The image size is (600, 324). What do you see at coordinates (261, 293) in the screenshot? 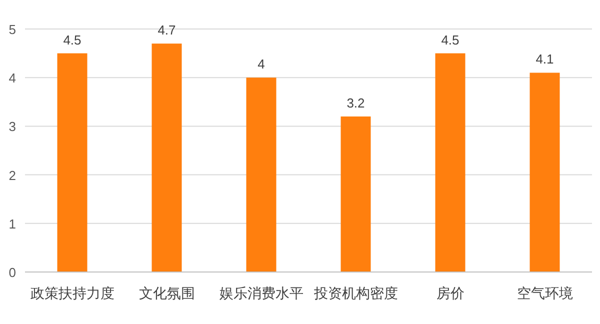
I see `x-tick-label: 娱乐消费水平` at bounding box center [261, 293].